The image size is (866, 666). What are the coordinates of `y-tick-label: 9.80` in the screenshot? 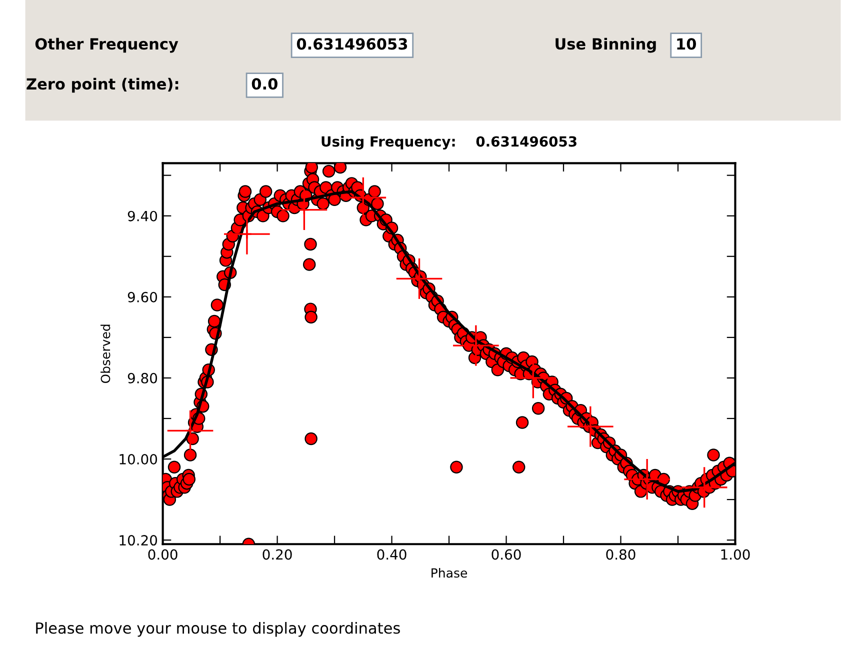 It's located at (143, 378).